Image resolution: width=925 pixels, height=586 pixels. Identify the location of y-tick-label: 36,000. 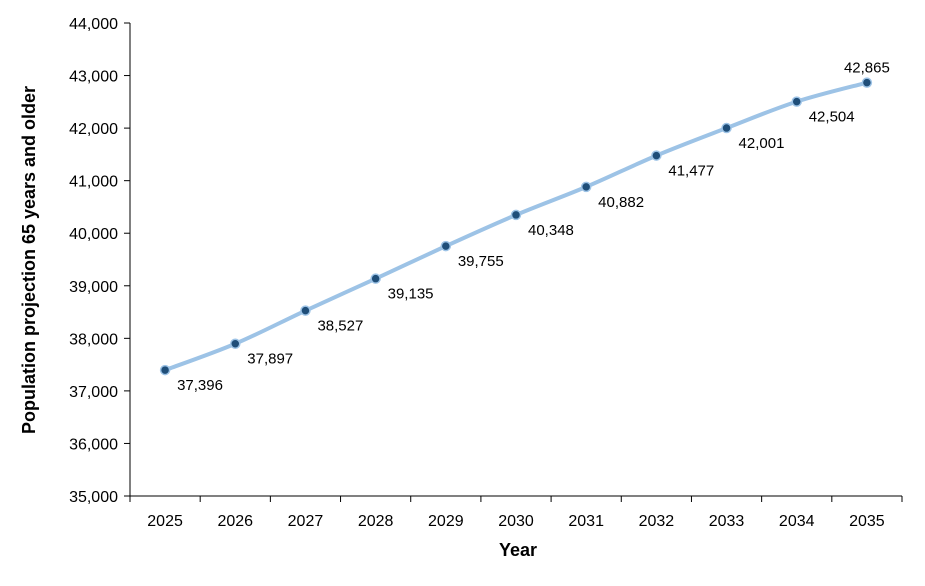
(93, 444).